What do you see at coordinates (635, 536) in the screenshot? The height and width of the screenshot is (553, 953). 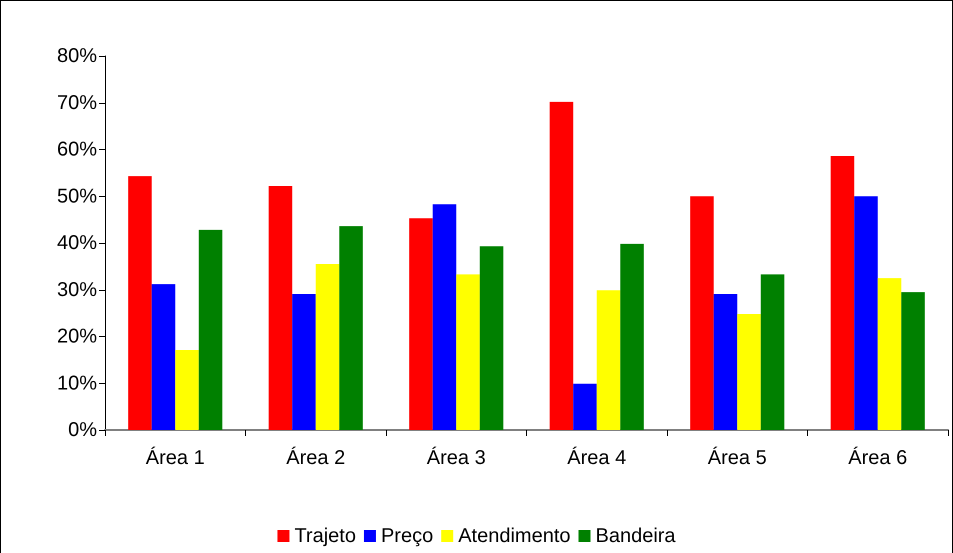 I see `legend-label: Bandeira` at bounding box center [635, 536].